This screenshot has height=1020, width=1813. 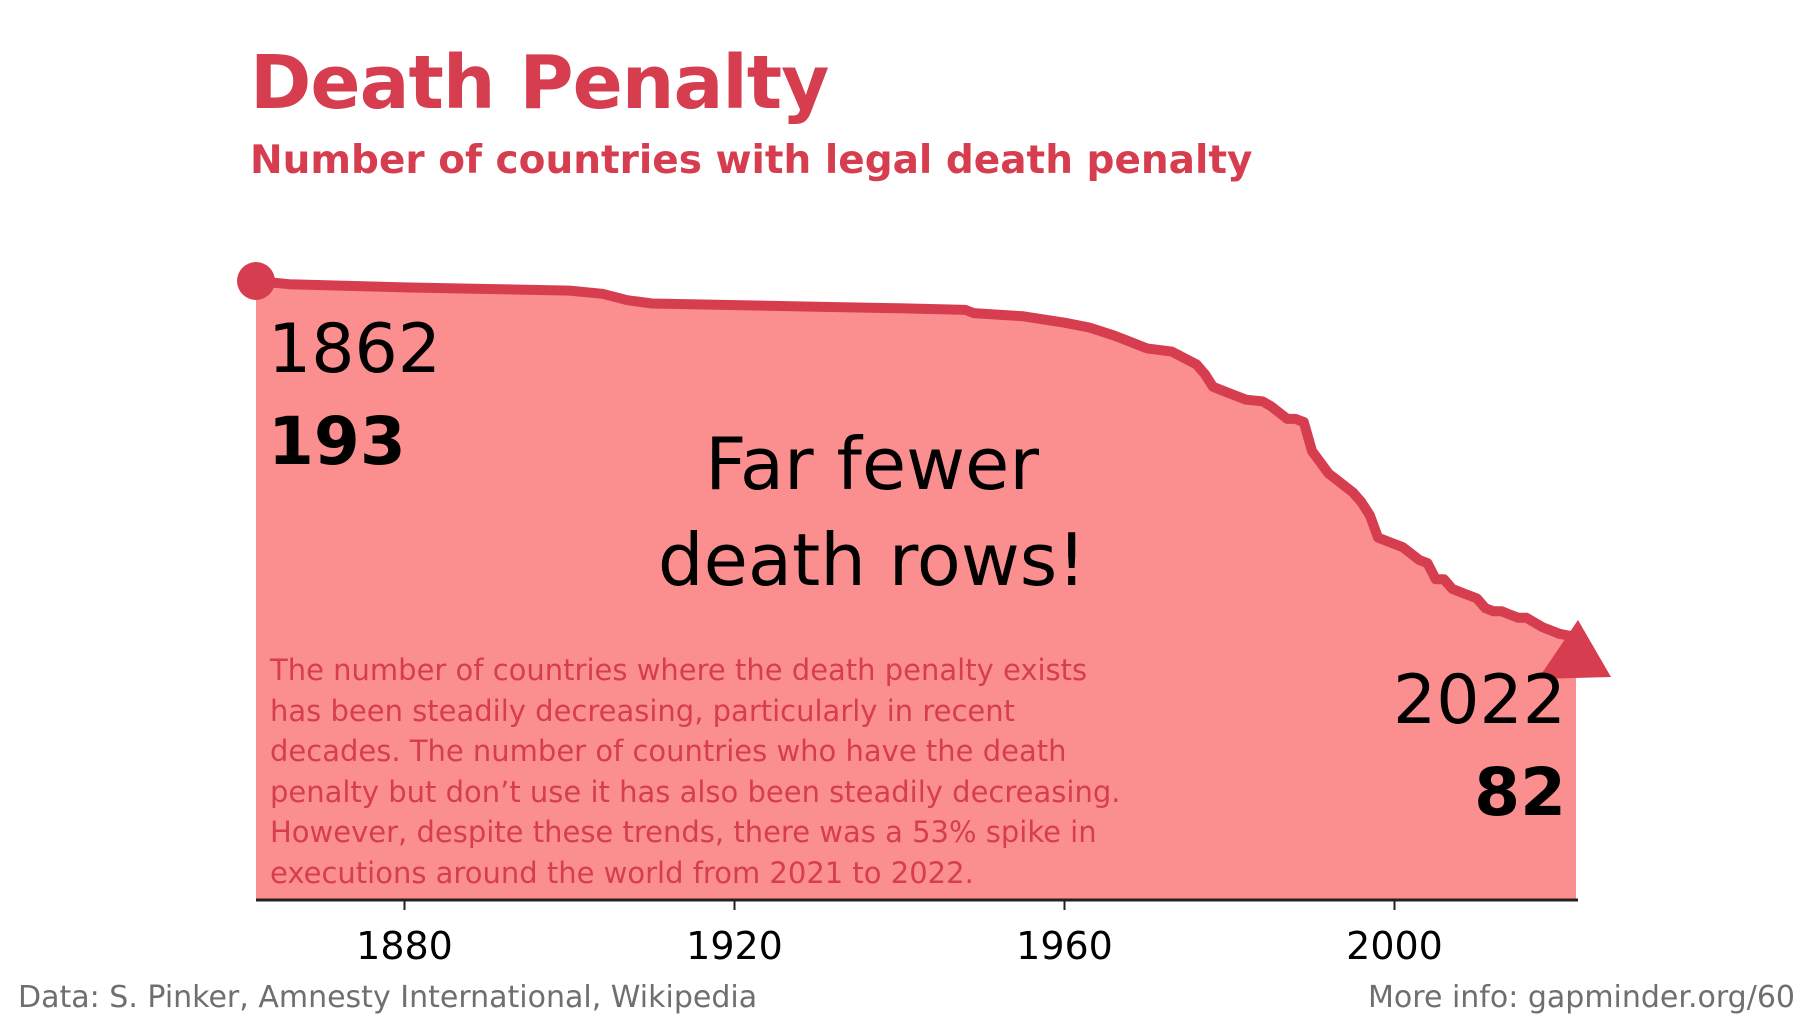 What do you see at coordinates (872, 560) in the screenshot?
I see `annotation-line-2: death rows!` at bounding box center [872, 560].